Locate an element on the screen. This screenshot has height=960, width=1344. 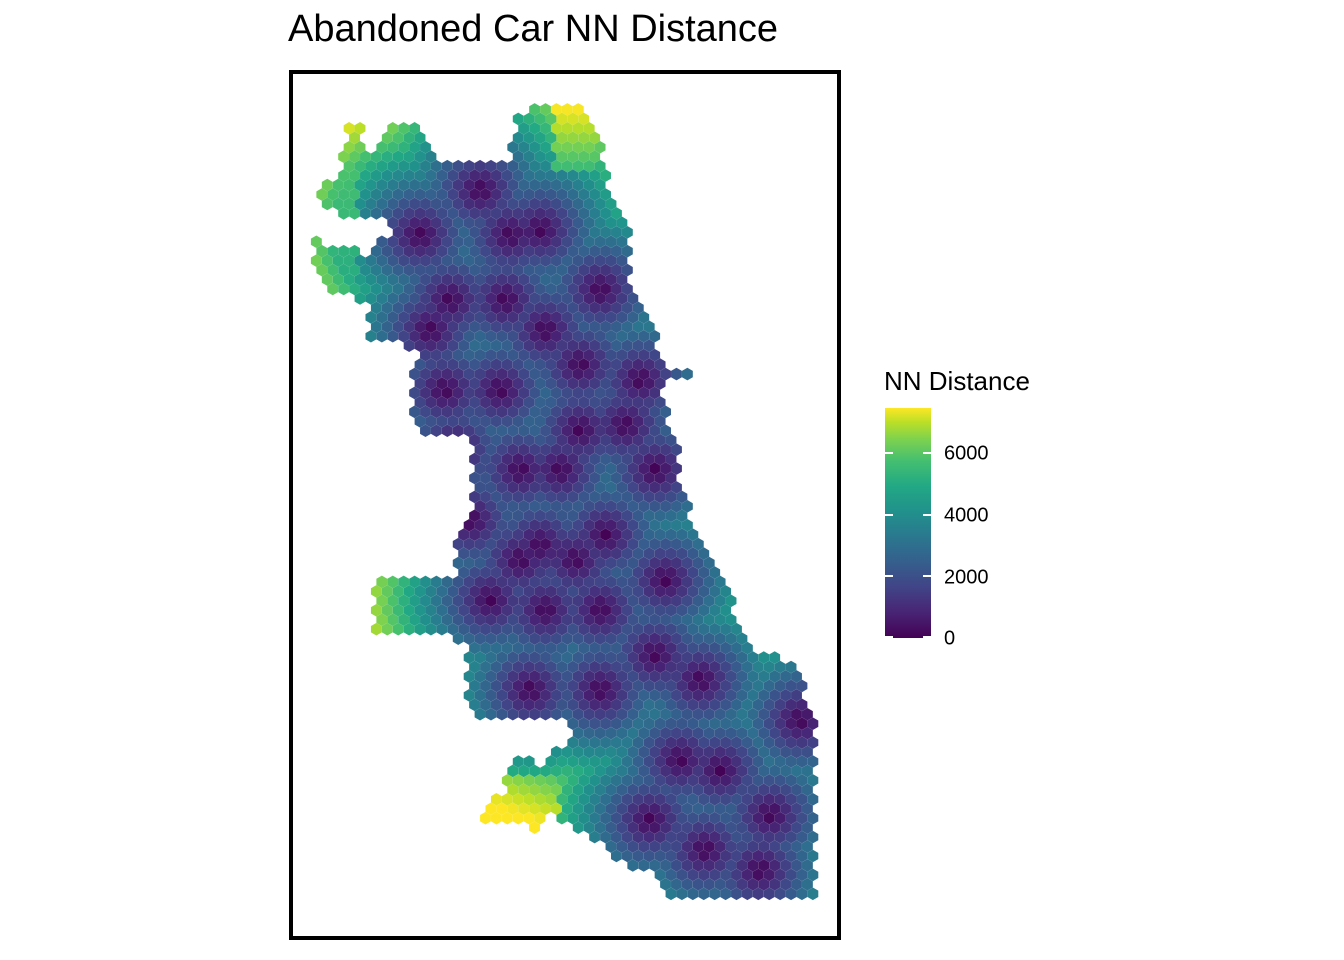
legend-tick-label: 4000 is located at coordinates (966, 515).